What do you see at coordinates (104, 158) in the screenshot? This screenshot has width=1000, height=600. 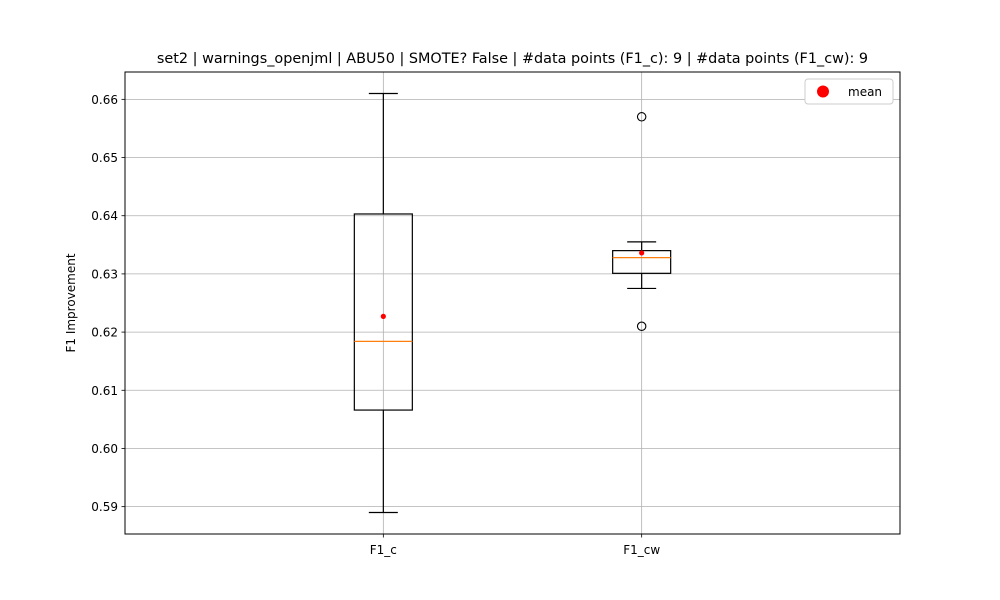 I see `y-tick-label: 0.65` at bounding box center [104, 158].